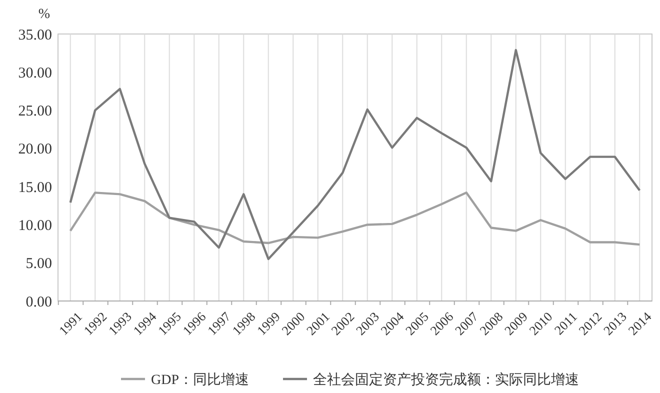 This screenshot has height=393, width=660. Describe the element at coordinates (70, 323) in the screenshot. I see `x-tick-label: 1991` at that location.